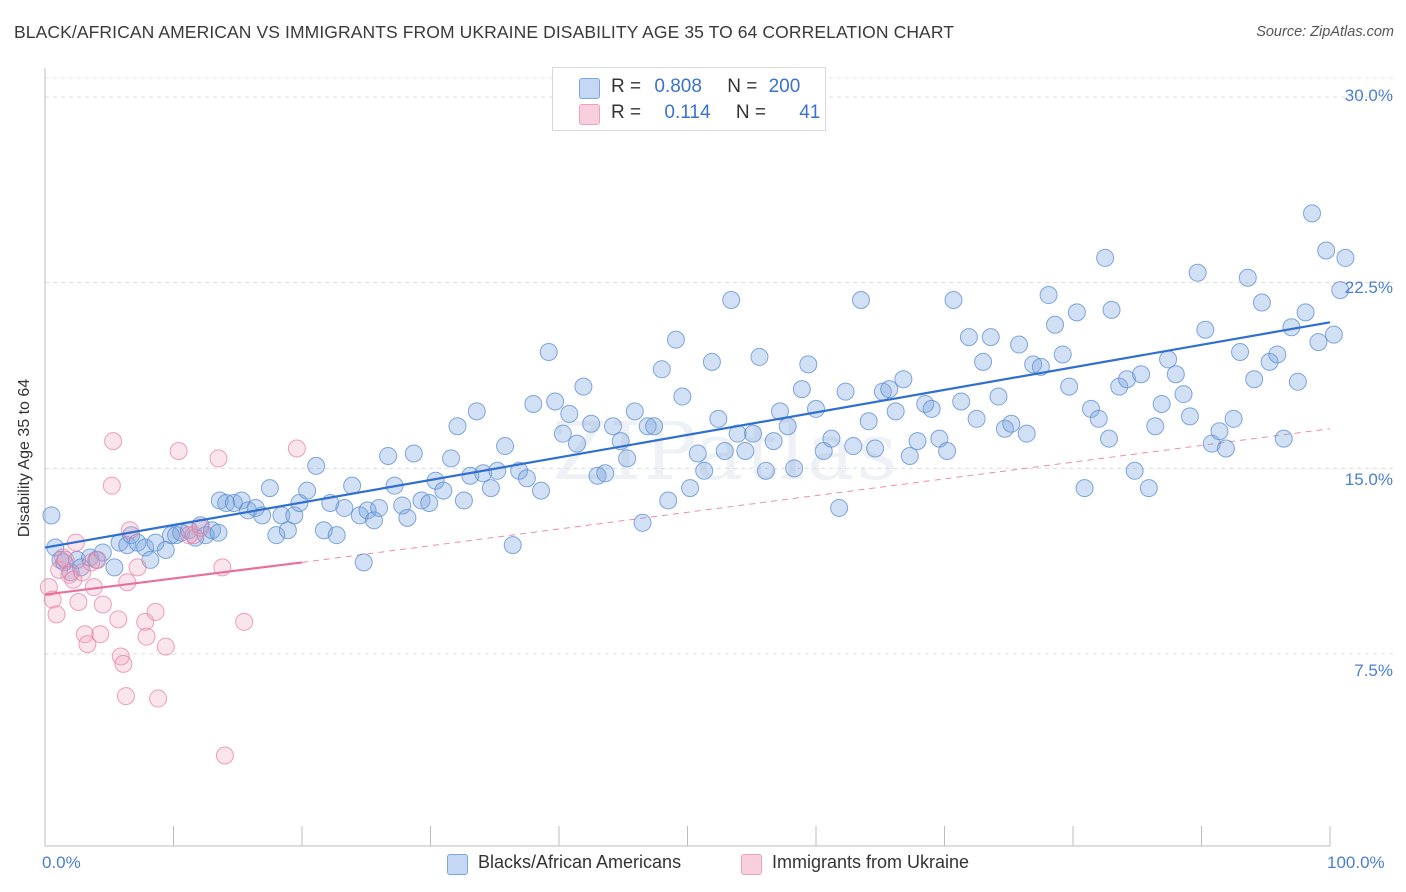 The height and width of the screenshot is (892, 1406). Describe the element at coordinates (742, 86) in the screenshot. I see `n-label: N =` at that location.